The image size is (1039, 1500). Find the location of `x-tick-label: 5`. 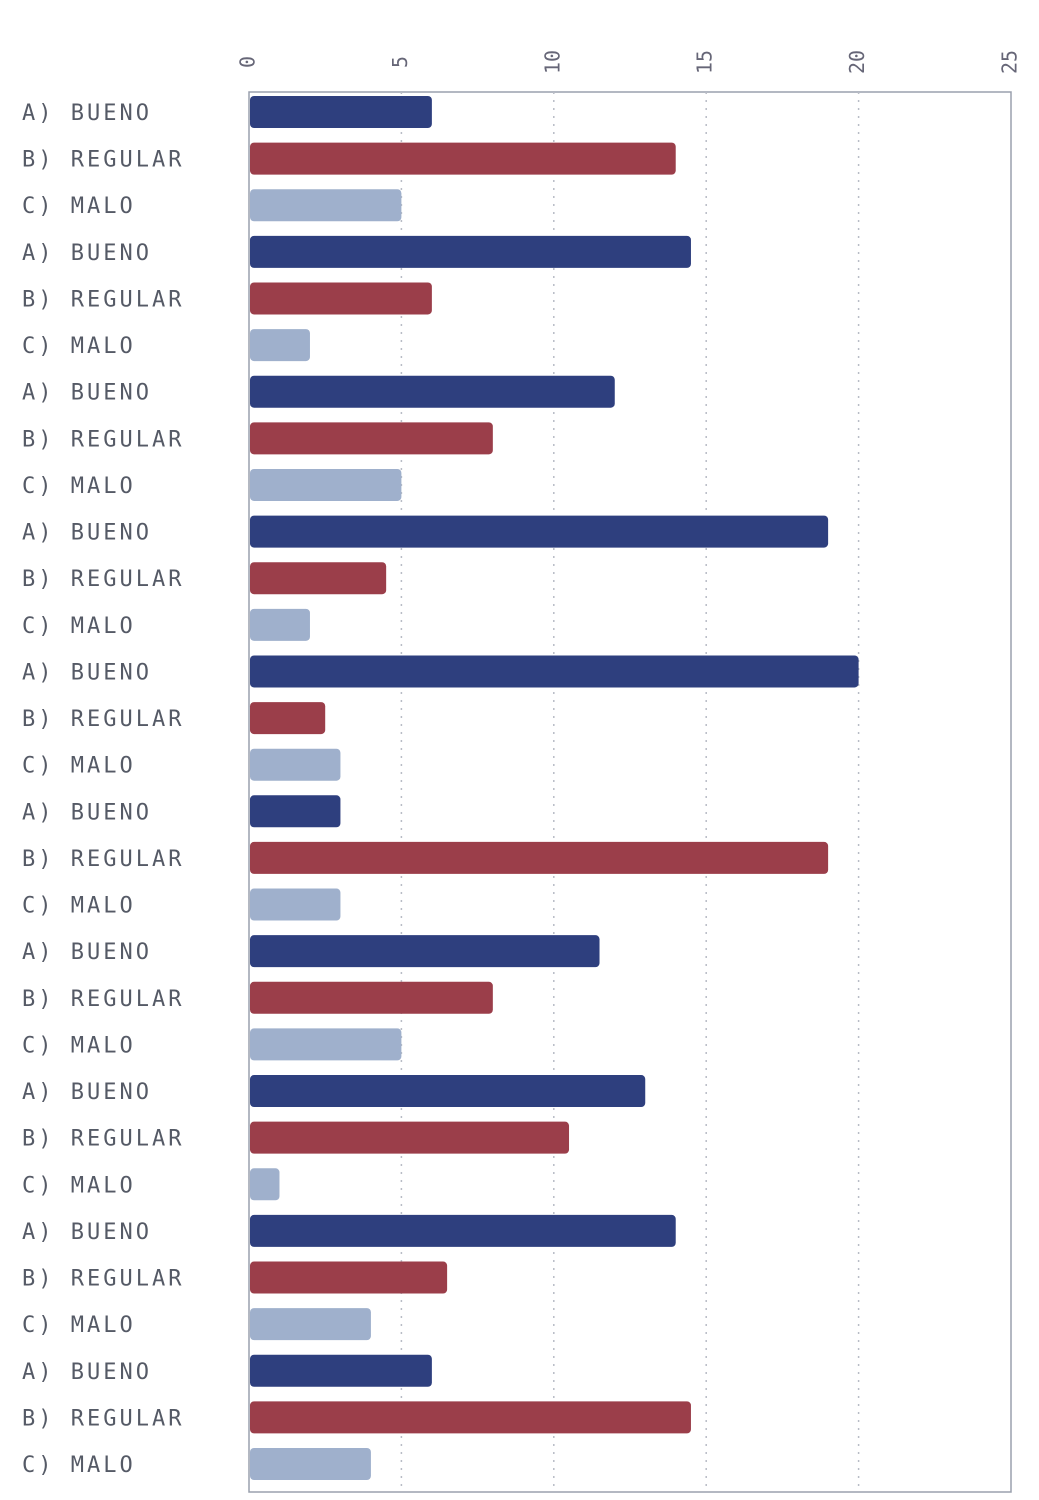

x-tick-label: 5 is located at coordinates (400, 62).